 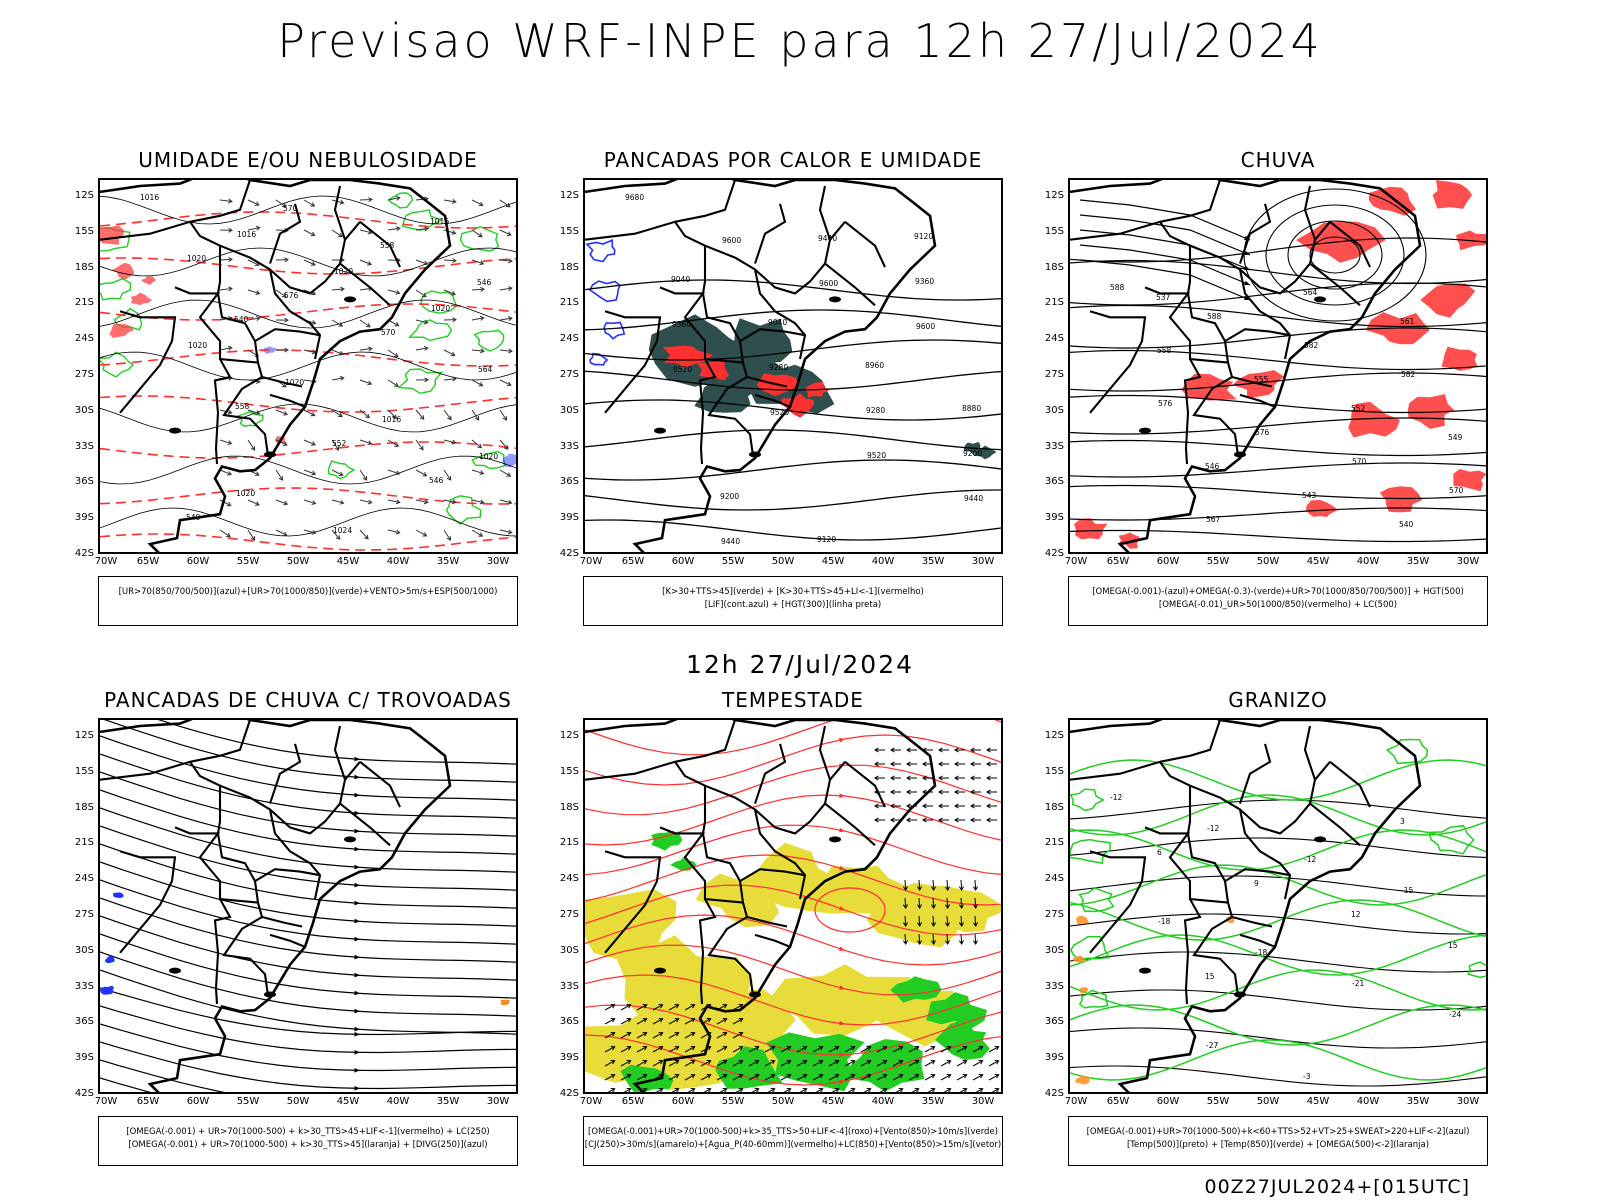 I want to click on geography-layer, so click(x=1246, y=906).